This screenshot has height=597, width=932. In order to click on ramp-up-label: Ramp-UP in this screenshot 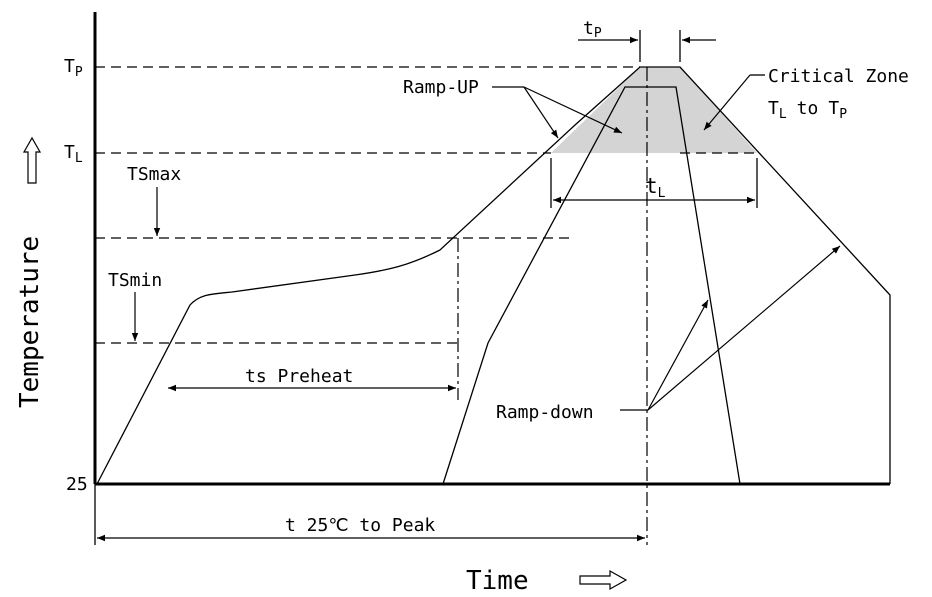, I will do `click(441, 87)`.